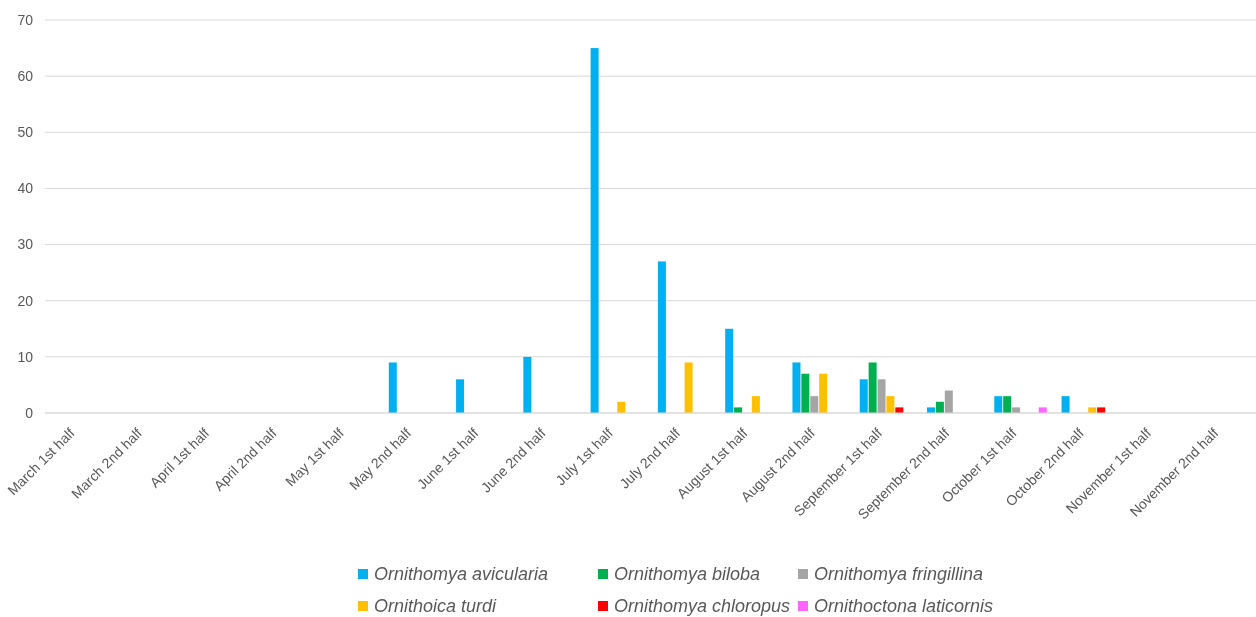 The image size is (1256, 617). I want to click on x-tick-label: May 1st half, so click(314, 457).